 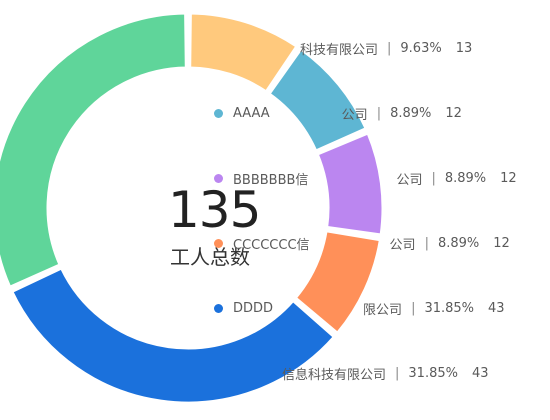 What do you see at coordinates (386, 48) in the screenshot?
I see `legend-item-1: 科技有限公司 | 9.63% 13` at bounding box center [386, 48].